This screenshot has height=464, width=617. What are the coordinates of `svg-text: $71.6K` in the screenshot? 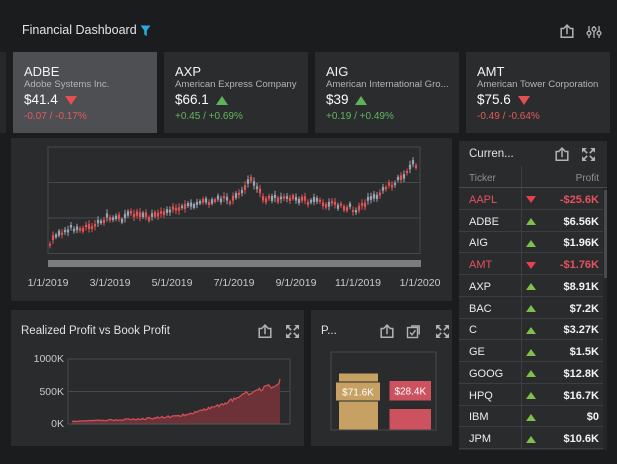 It's located at (358, 393).